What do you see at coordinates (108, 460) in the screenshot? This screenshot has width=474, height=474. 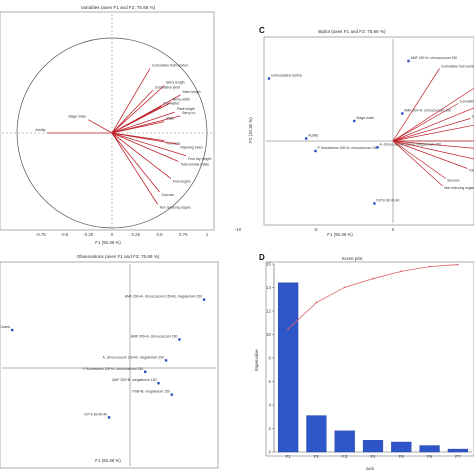 I see `panel-b-xlabel: F1 (65.38 %)` at bounding box center [108, 460].